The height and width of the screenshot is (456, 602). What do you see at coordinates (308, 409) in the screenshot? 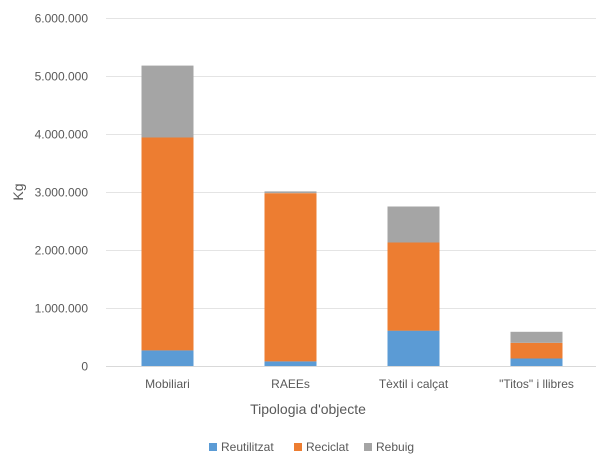
I see `x-axis-title: Tipologia d'objecte` at bounding box center [308, 409].